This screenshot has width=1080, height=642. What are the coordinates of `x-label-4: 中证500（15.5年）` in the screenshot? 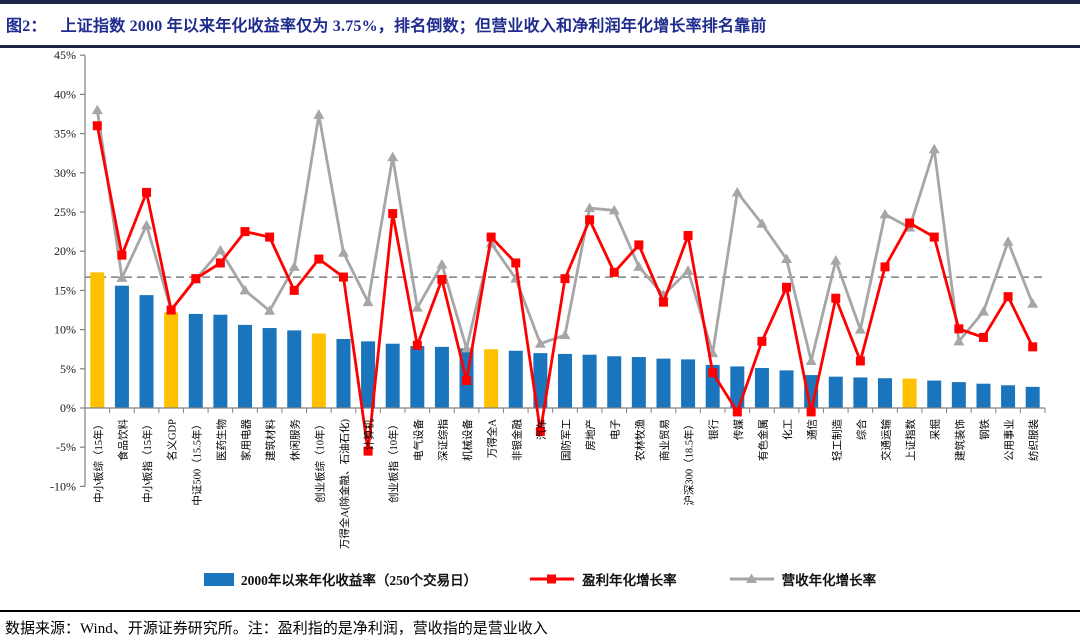 It's located at (196, 462).